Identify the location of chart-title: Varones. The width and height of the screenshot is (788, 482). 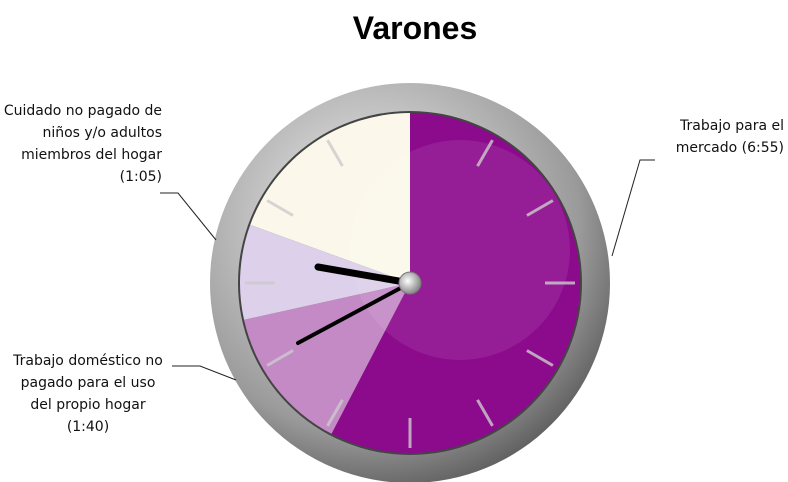
(415, 28).